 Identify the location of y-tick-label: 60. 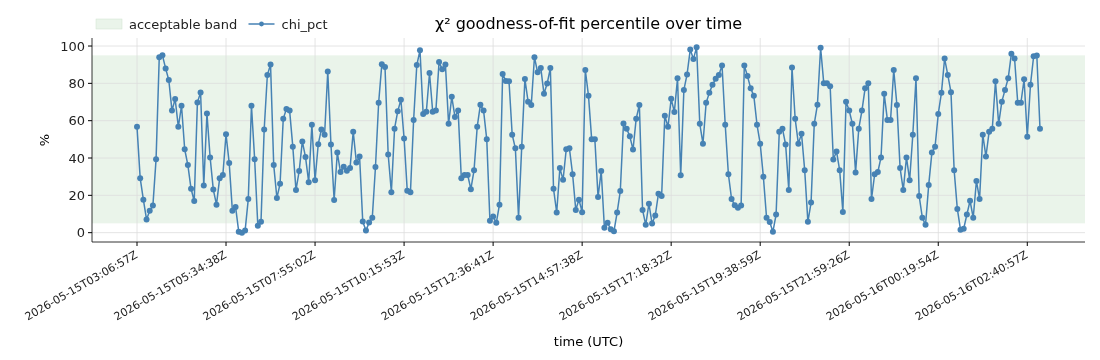
(76, 121).